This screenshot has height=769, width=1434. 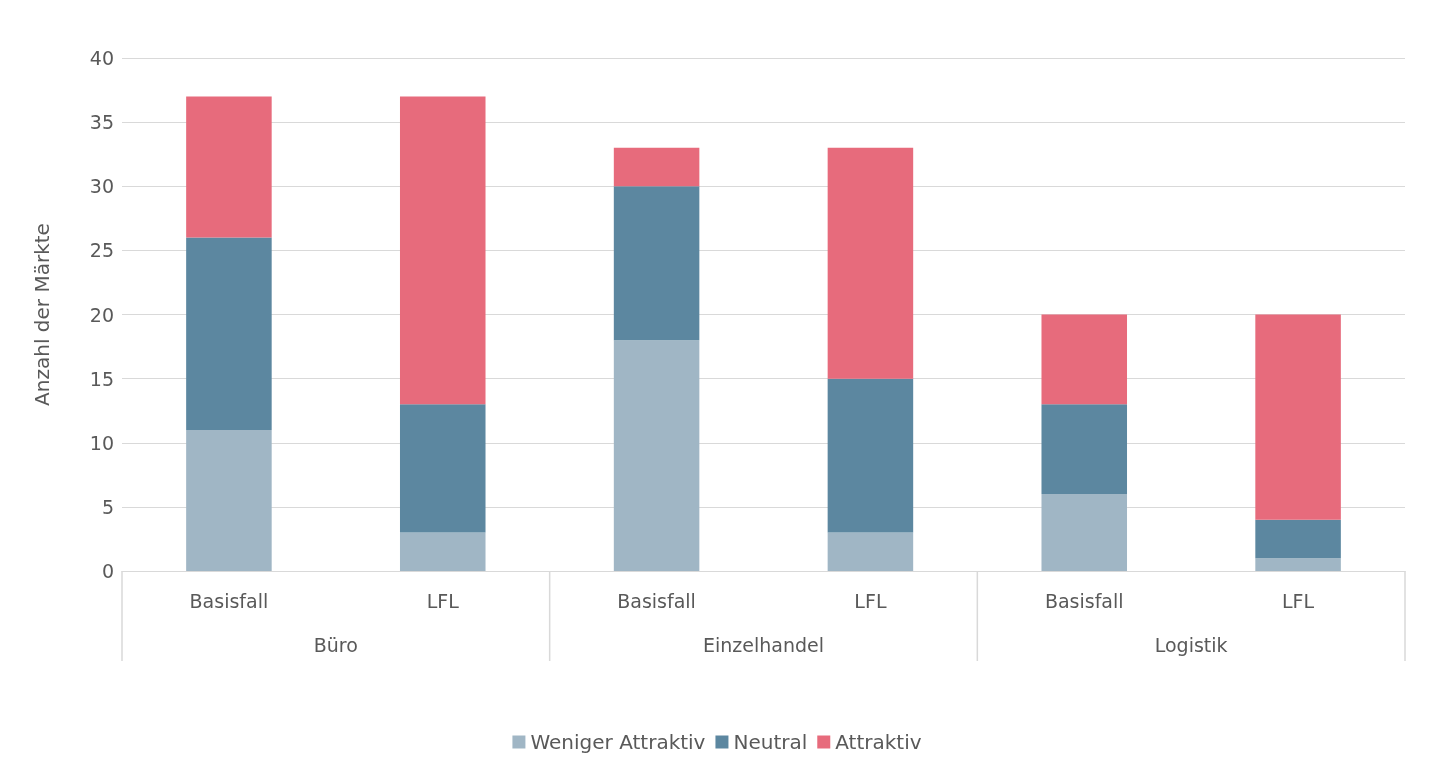 I want to click on y-tick-label: 15, so click(x=101, y=378).